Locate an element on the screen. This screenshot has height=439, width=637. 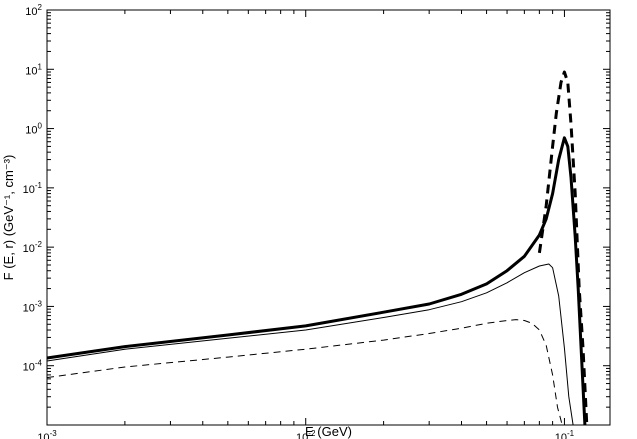
x-tick-label: 10-2 is located at coordinates (306, 434).